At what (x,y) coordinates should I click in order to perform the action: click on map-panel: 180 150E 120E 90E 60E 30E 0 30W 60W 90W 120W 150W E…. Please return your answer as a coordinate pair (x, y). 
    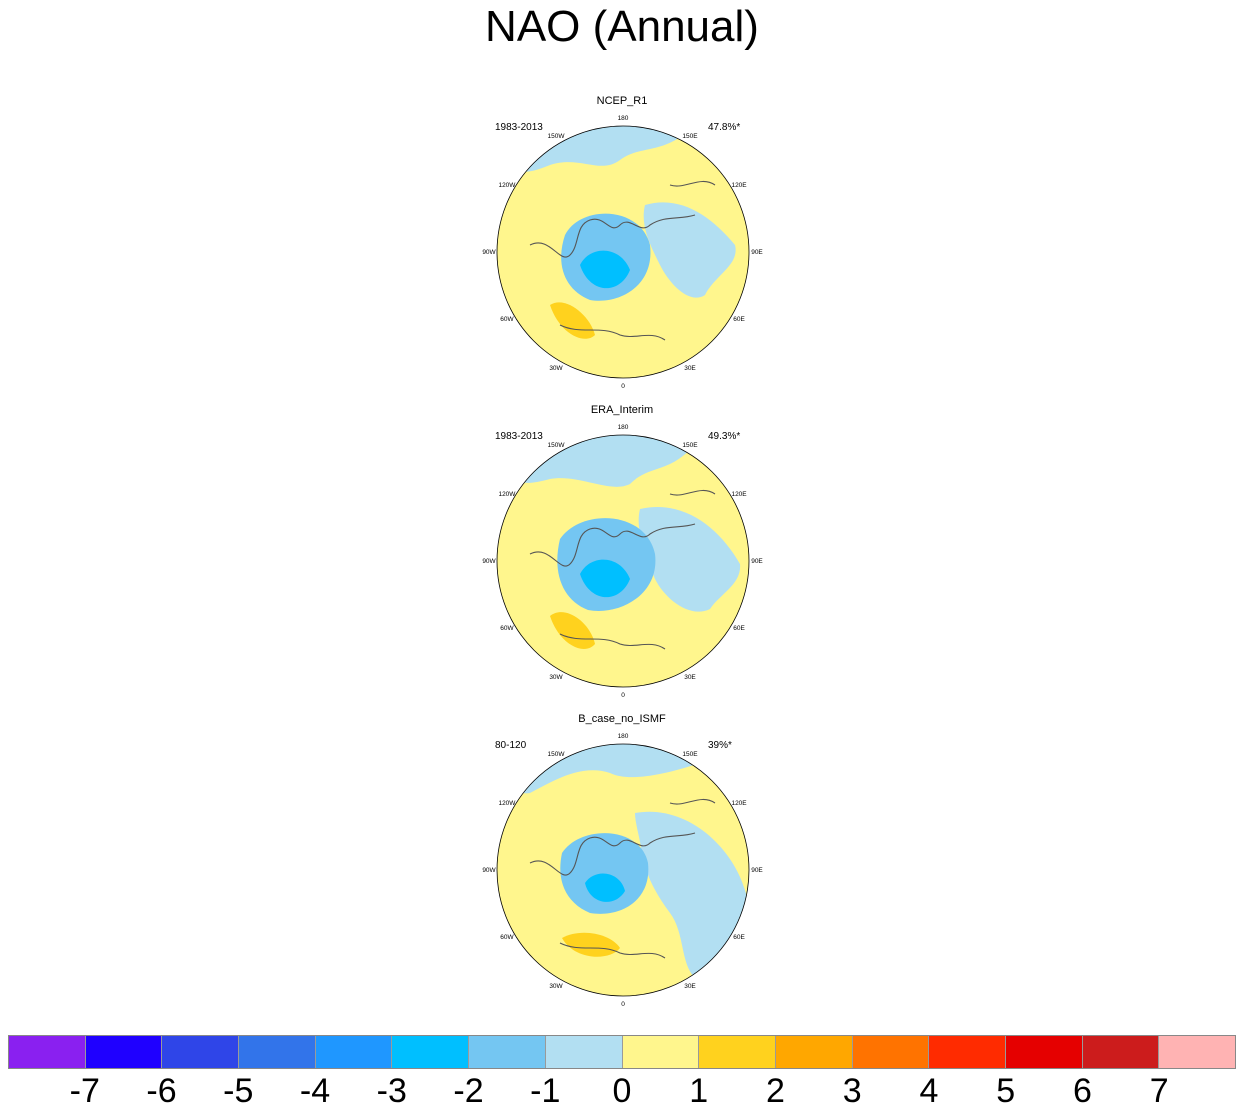
    Looking at the image, I should click on (622, 554).